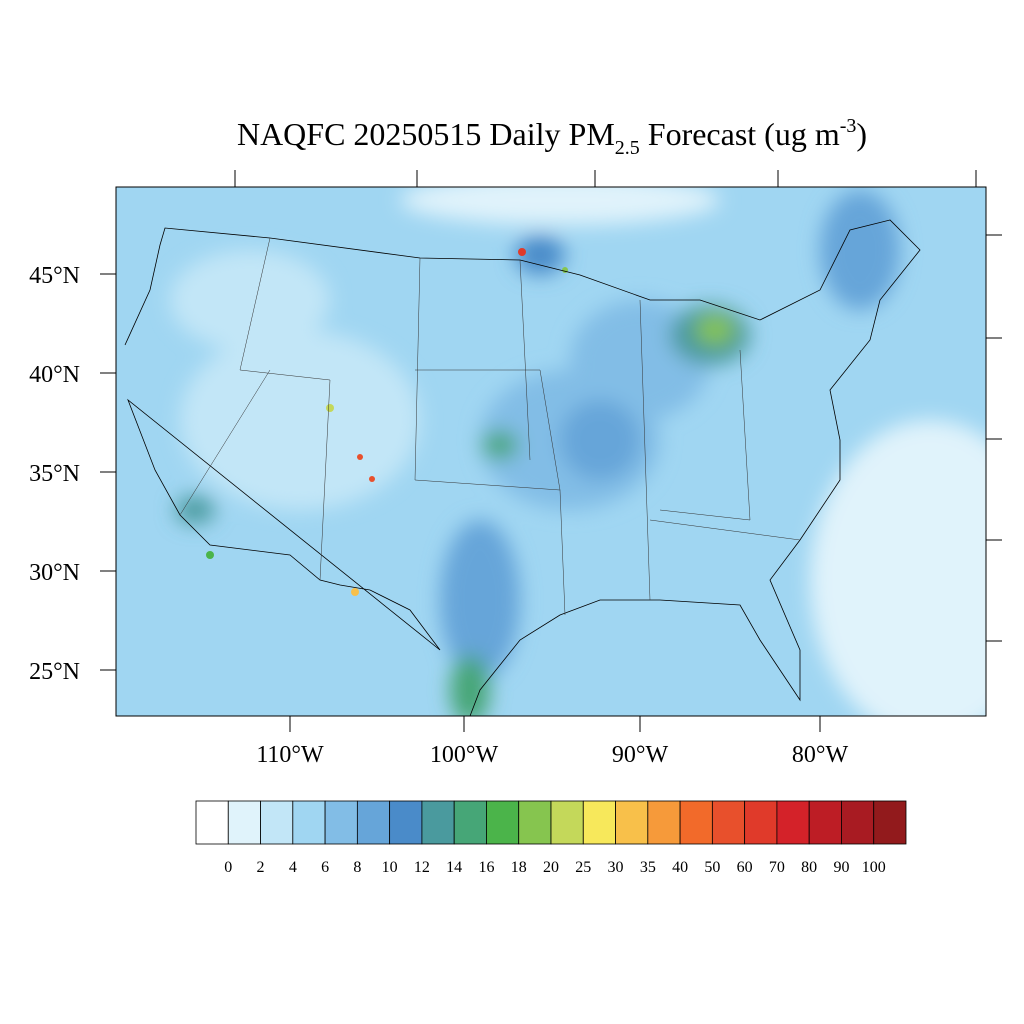 The height and width of the screenshot is (1024, 1024). I want to click on title-mid: Forecast (ug m, so click(740, 134).